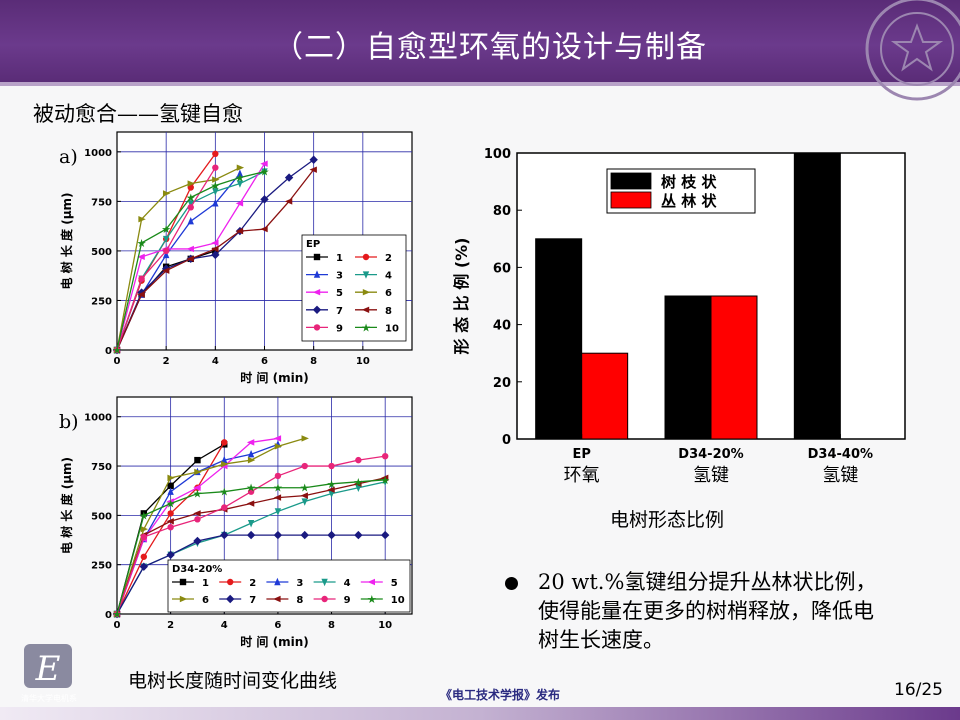  What do you see at coordinates (502, 326) in the screenshot?
I see `y-tick-label: 40` at bounding box center [502, 326].